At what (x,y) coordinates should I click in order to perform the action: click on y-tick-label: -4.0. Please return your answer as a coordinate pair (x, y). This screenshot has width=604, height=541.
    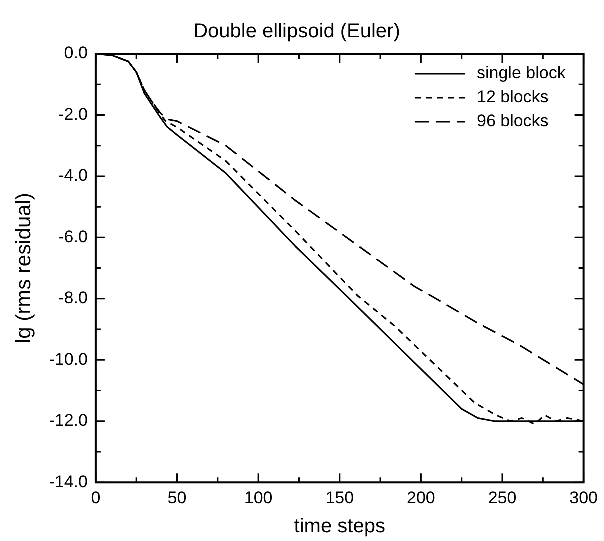
    Looking at the image, I should click on (73, 176).